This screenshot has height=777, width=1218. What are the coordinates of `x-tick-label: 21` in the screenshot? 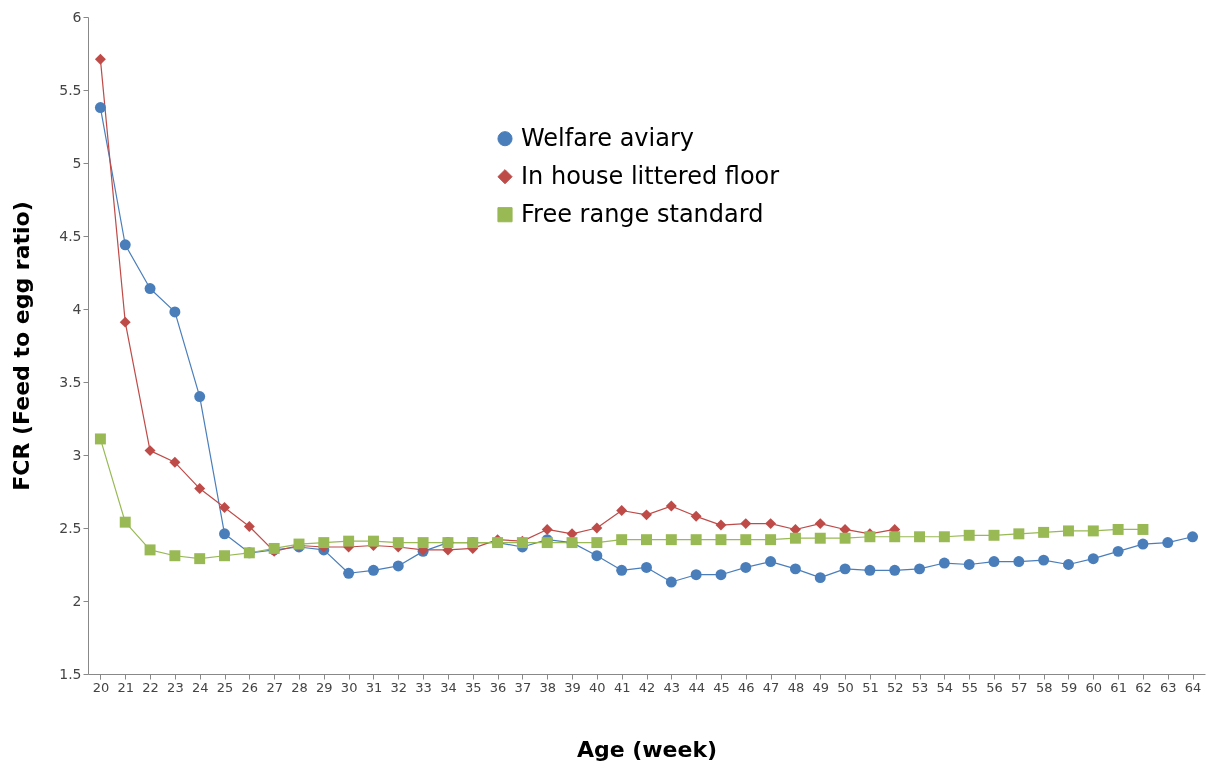 It's located at (126, 687).